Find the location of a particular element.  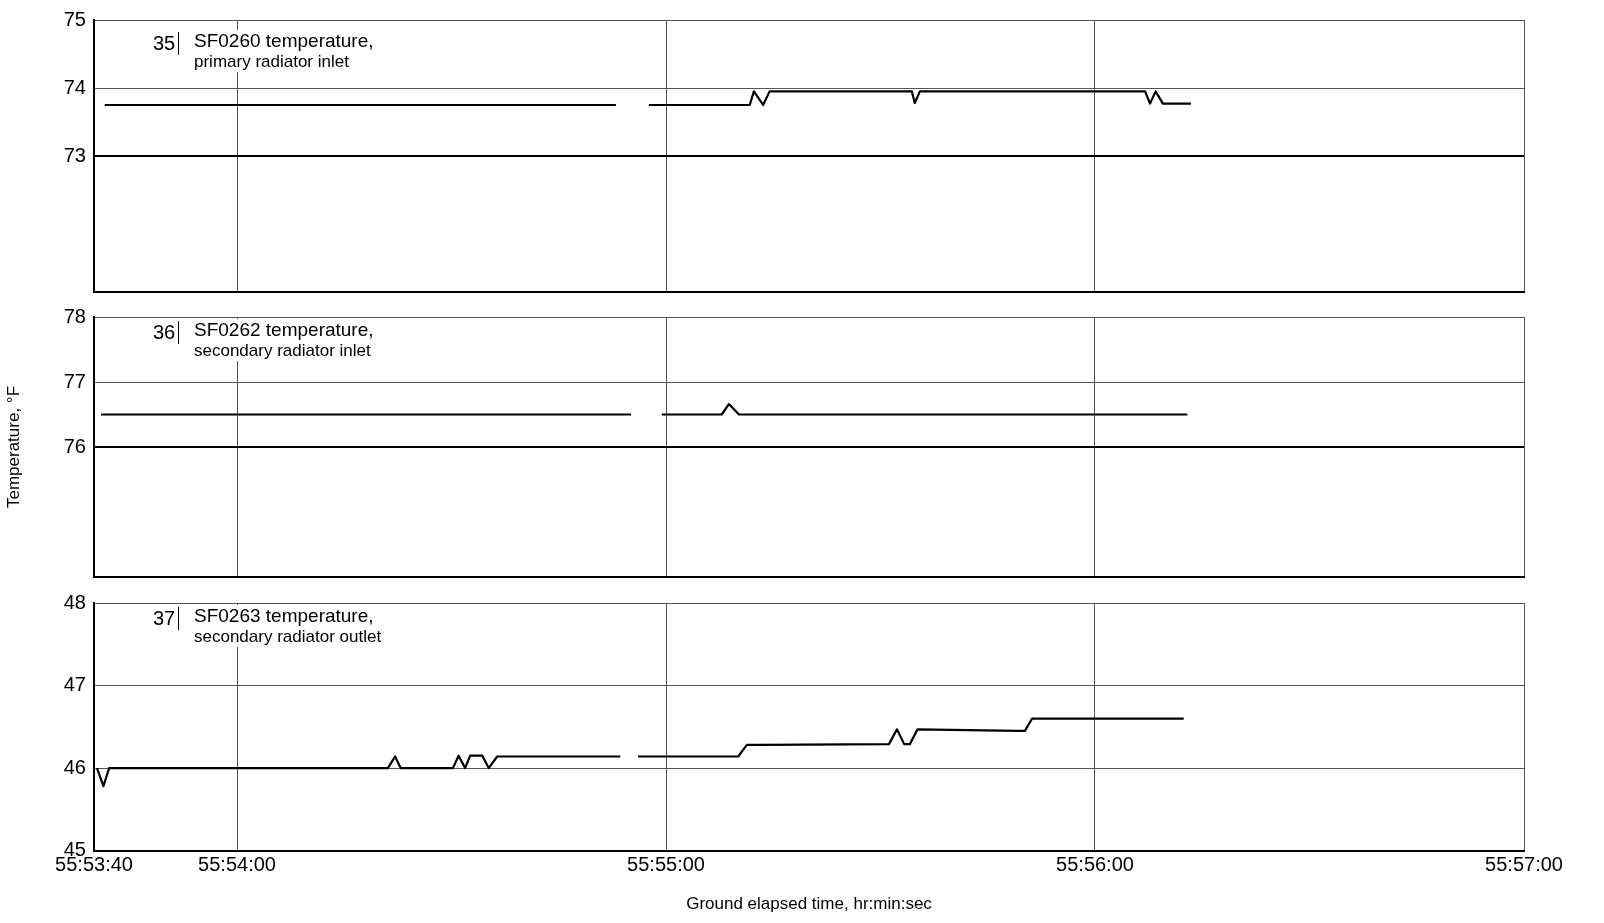

x-tick-label: 55:57:00 is located at coordinates (1524, 864).